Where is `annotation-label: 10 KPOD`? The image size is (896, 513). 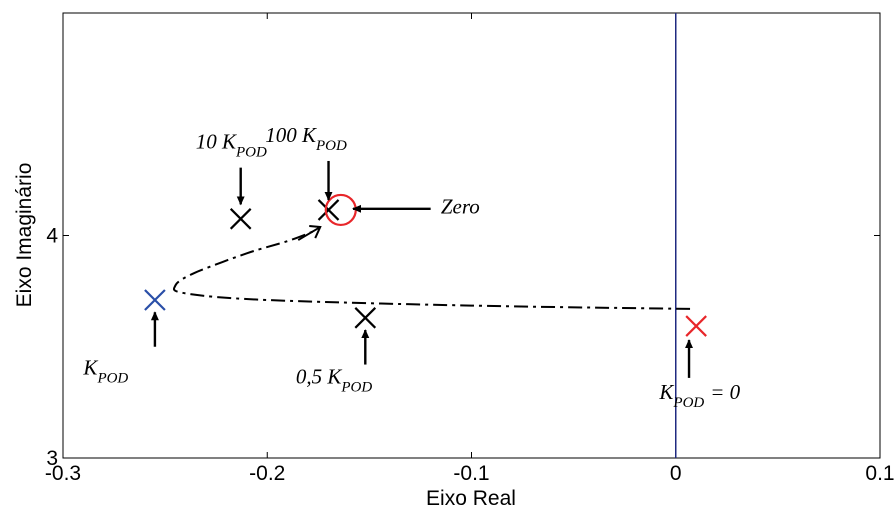 annotation-label: 10 KPOD is located at coordinates (231, 145).